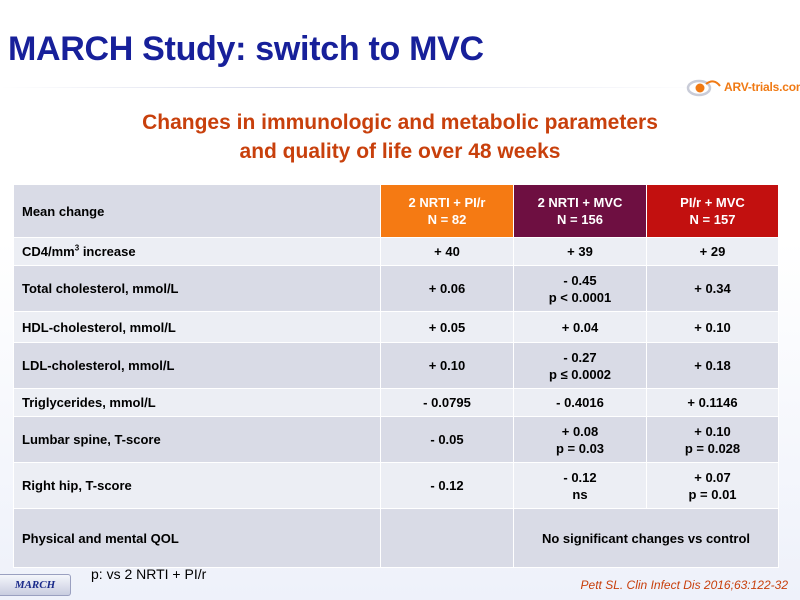 This screenshot has width=800, height=600. What do you see at coordinates (197, 485) in the screenshot?
I see `row-label: Right hip, T-score` at bounding box center [197, 485].